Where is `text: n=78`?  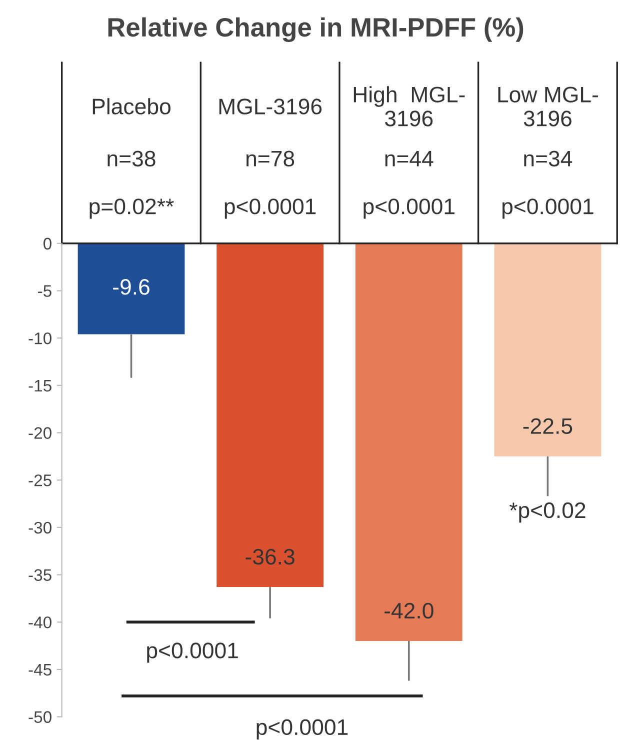
text: n=78 is located at coordinates (270, 158).